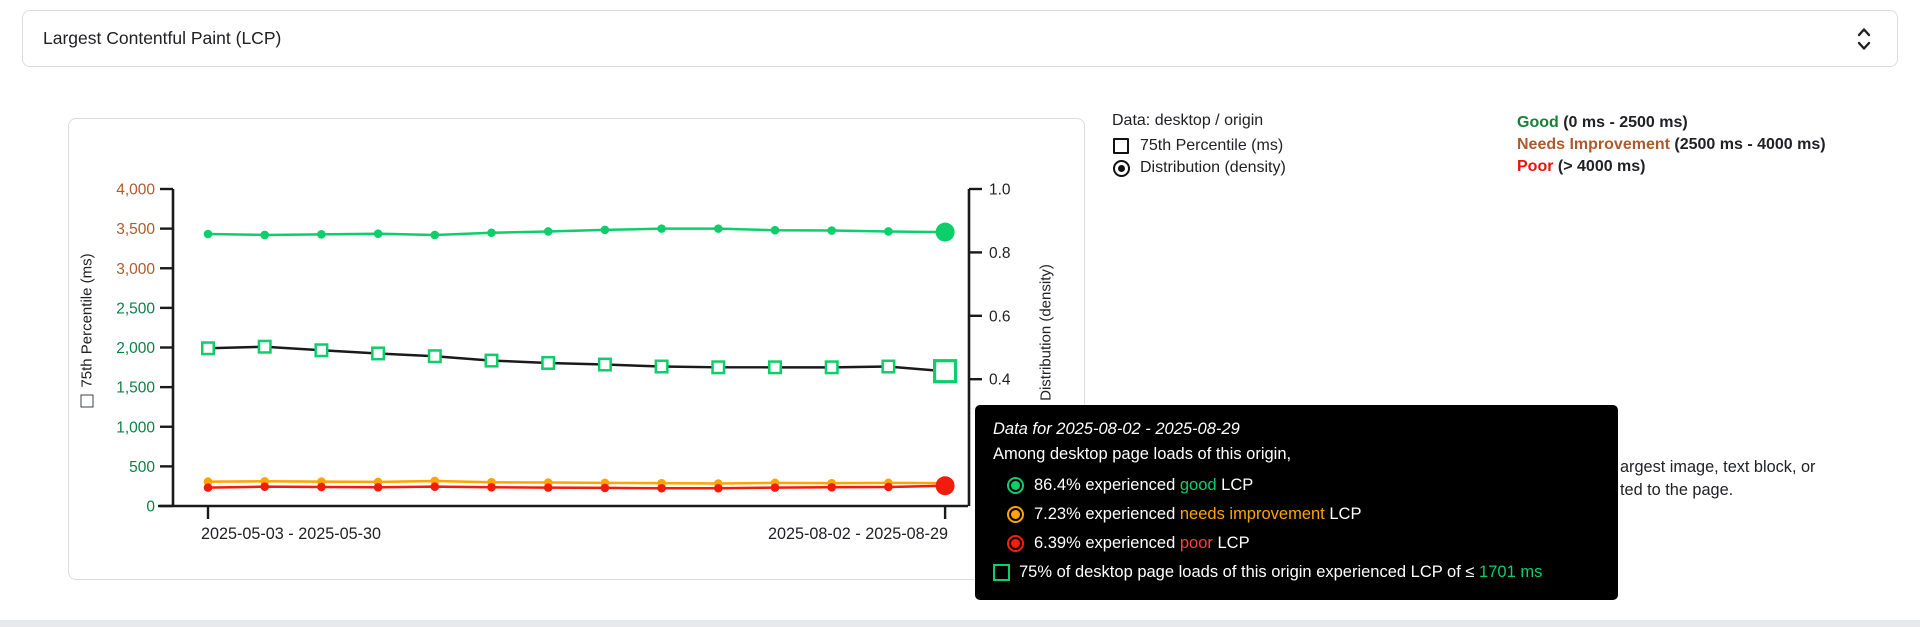 The image size is (1920, 627). What do you see at coordinates (1212, 145) in the screenshot?
I see `legend-label-p75: 75th Percentile (ms)` at bounding box center [1212, 145].